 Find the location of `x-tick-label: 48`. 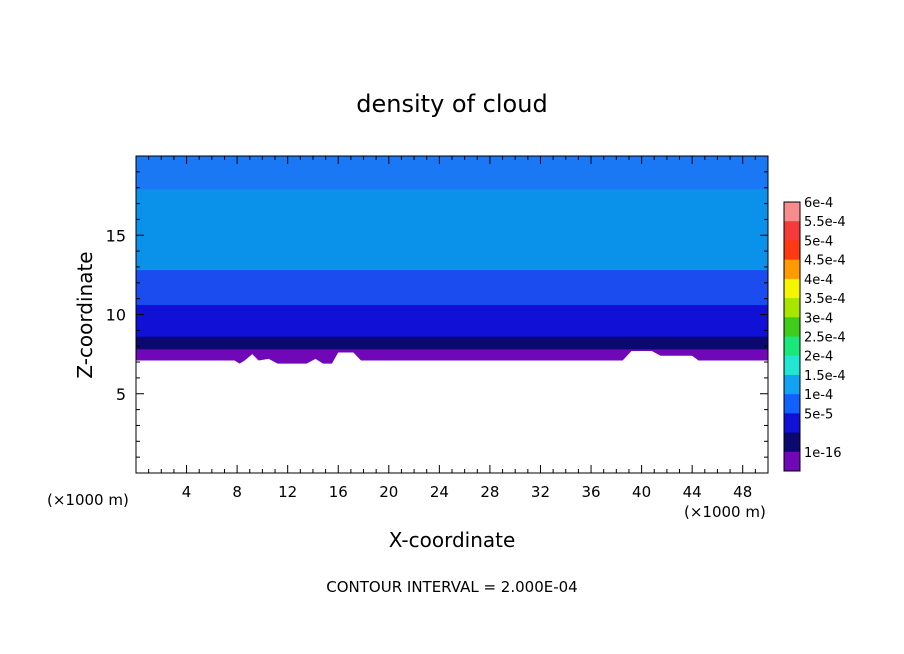

x-tick-label: 48 is located at coordinates (742, 492).